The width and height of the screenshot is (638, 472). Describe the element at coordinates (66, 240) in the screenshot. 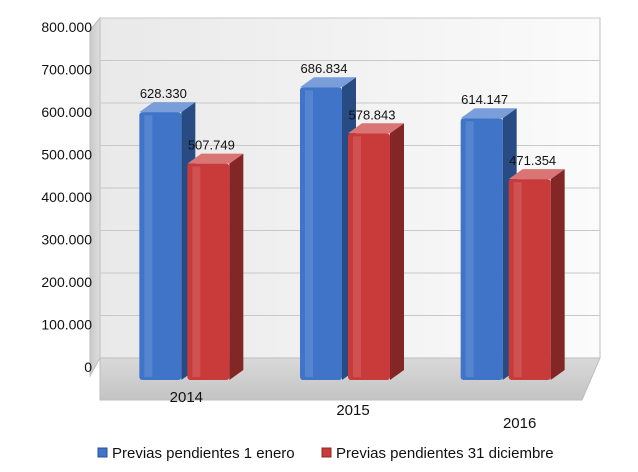

I see `y-tick-label: 300.000` at that location.